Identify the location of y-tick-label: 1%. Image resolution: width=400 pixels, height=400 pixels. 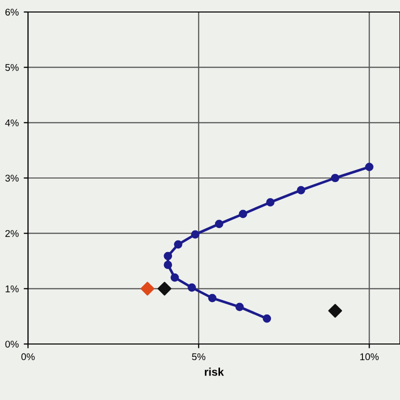
(12, 288).